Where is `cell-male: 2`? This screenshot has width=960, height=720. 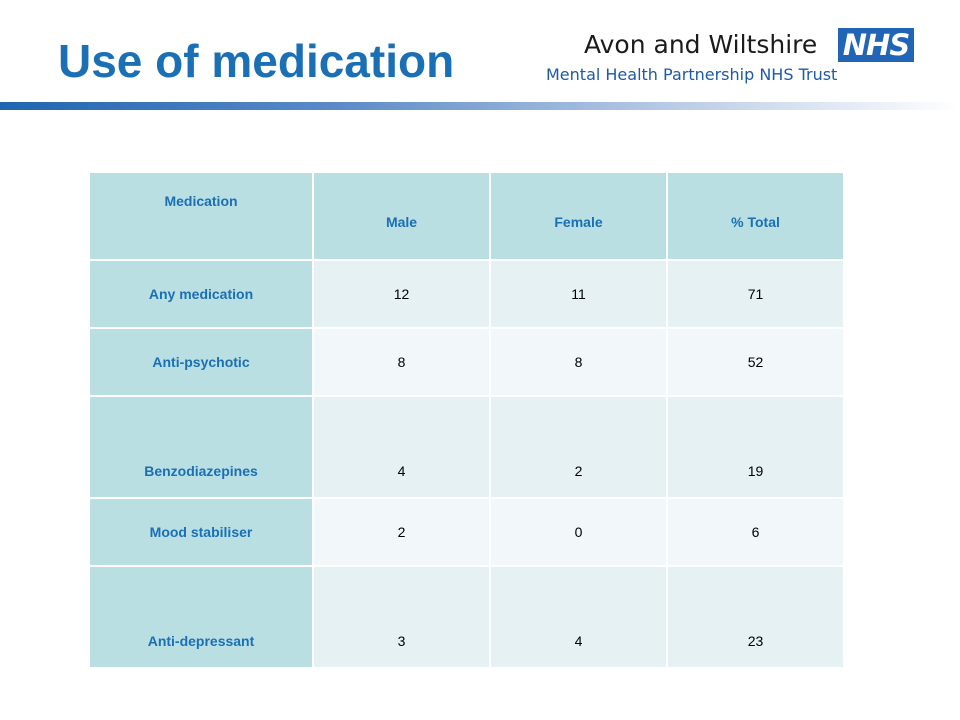 cell-male: 2 is located at coordinates (401, 532).